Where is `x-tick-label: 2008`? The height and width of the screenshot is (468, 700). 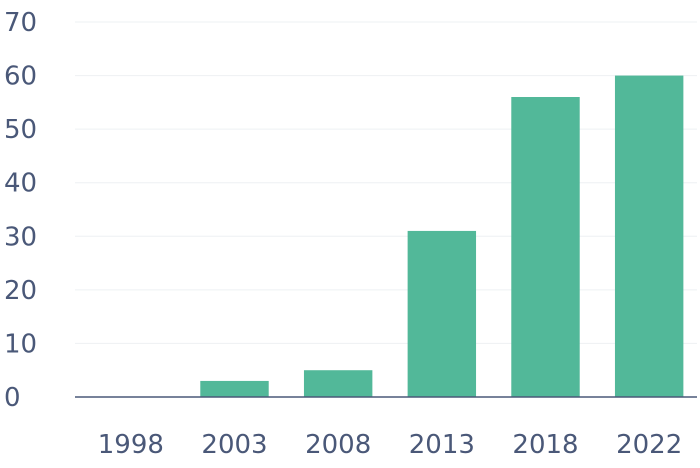
x-tick-label: 2008 is located at coordinates (338, 445).